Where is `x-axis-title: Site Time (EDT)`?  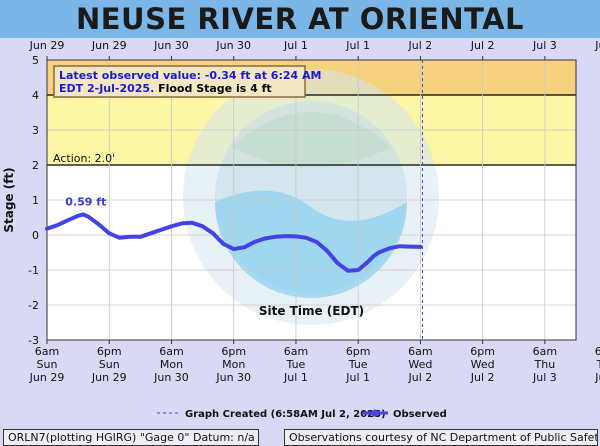
x-axis-title: Site Time (EDT) is located at coordinates (311, 311).